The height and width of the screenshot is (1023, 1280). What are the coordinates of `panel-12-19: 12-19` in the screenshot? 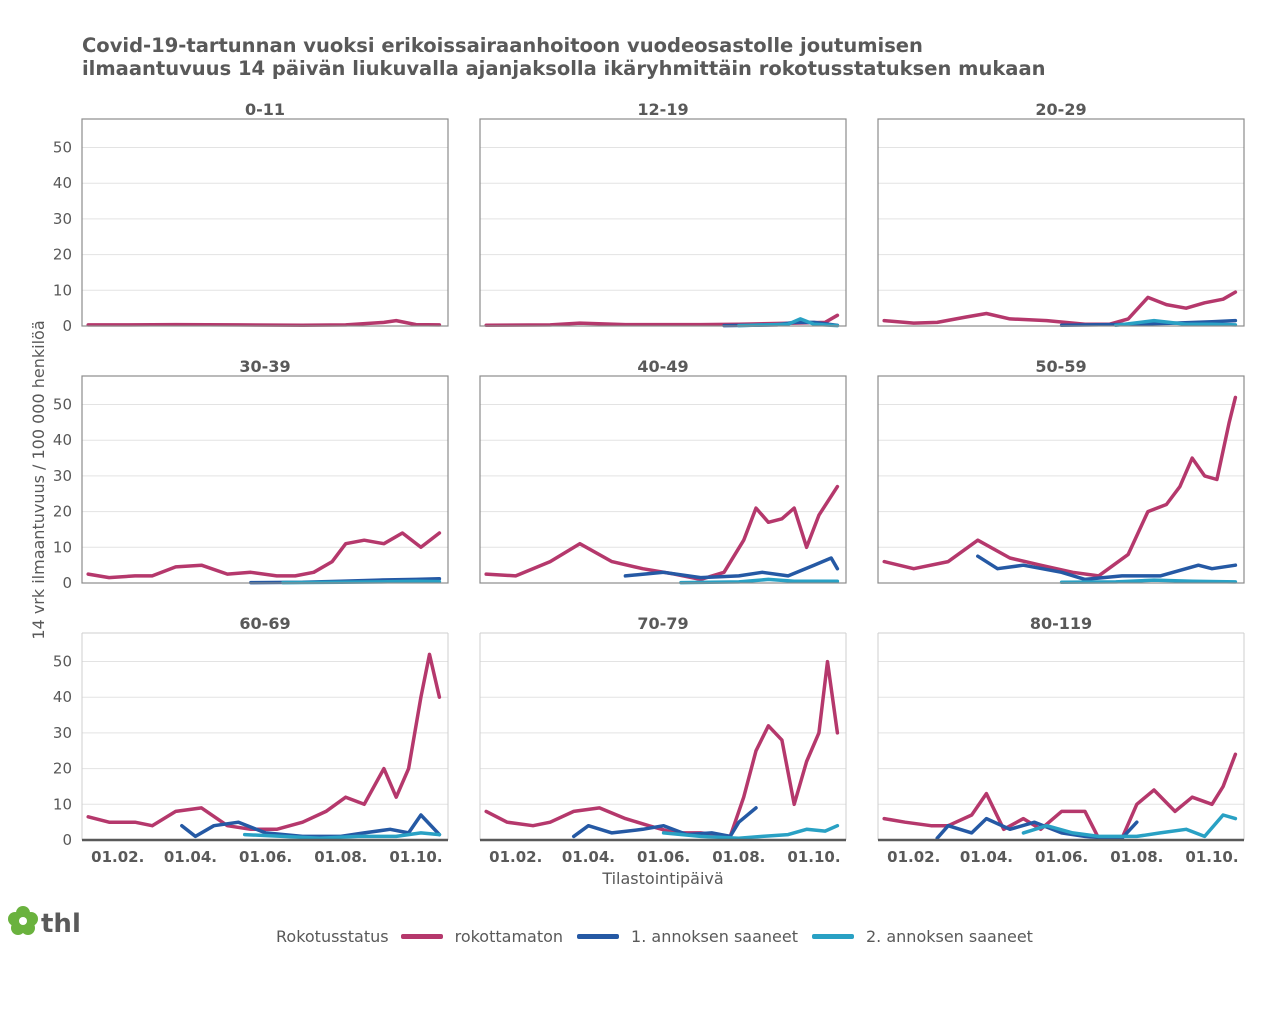 It's located at (663, 214).